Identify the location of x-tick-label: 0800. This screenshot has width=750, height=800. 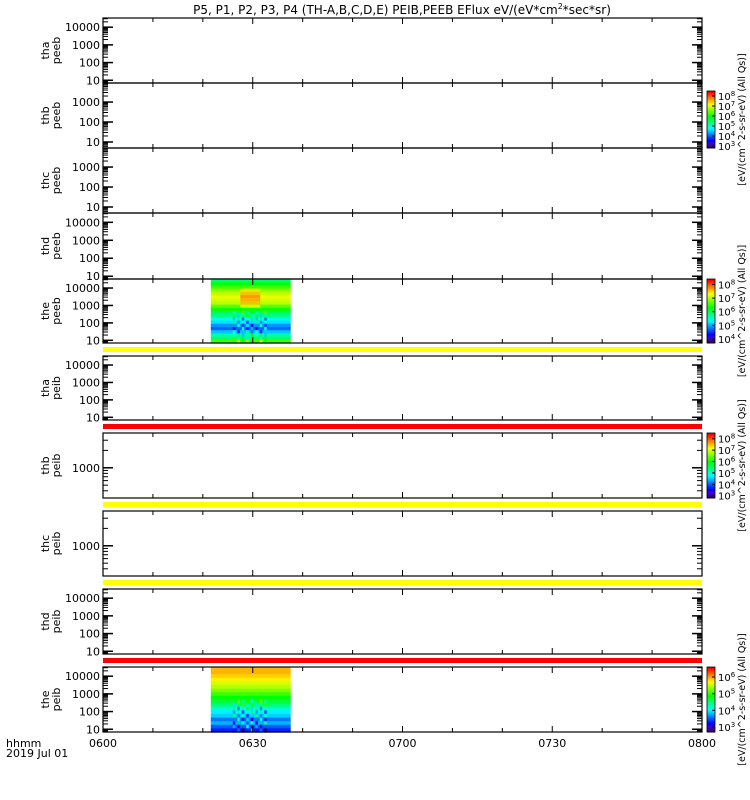
(702, 743).